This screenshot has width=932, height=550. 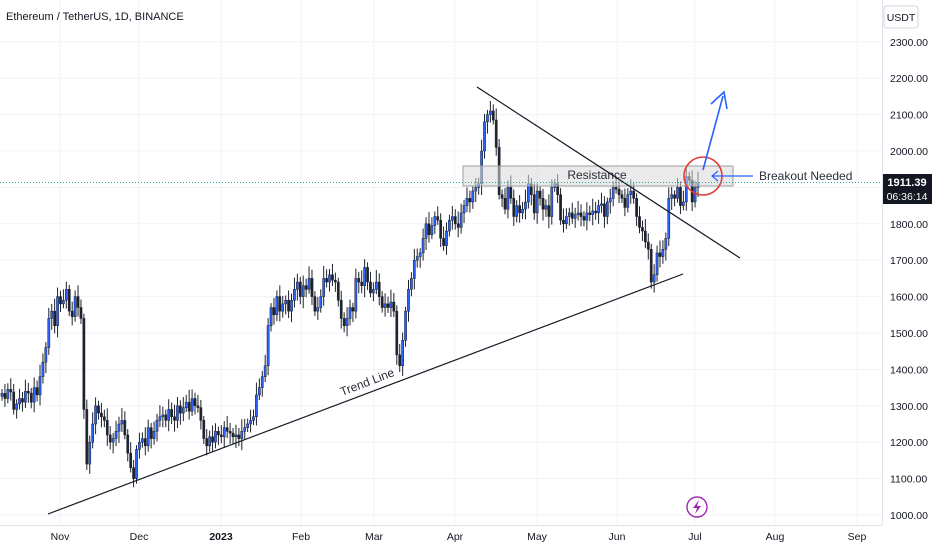 I want to click on time-tick-label: Nov, so click(x=60, y=537).